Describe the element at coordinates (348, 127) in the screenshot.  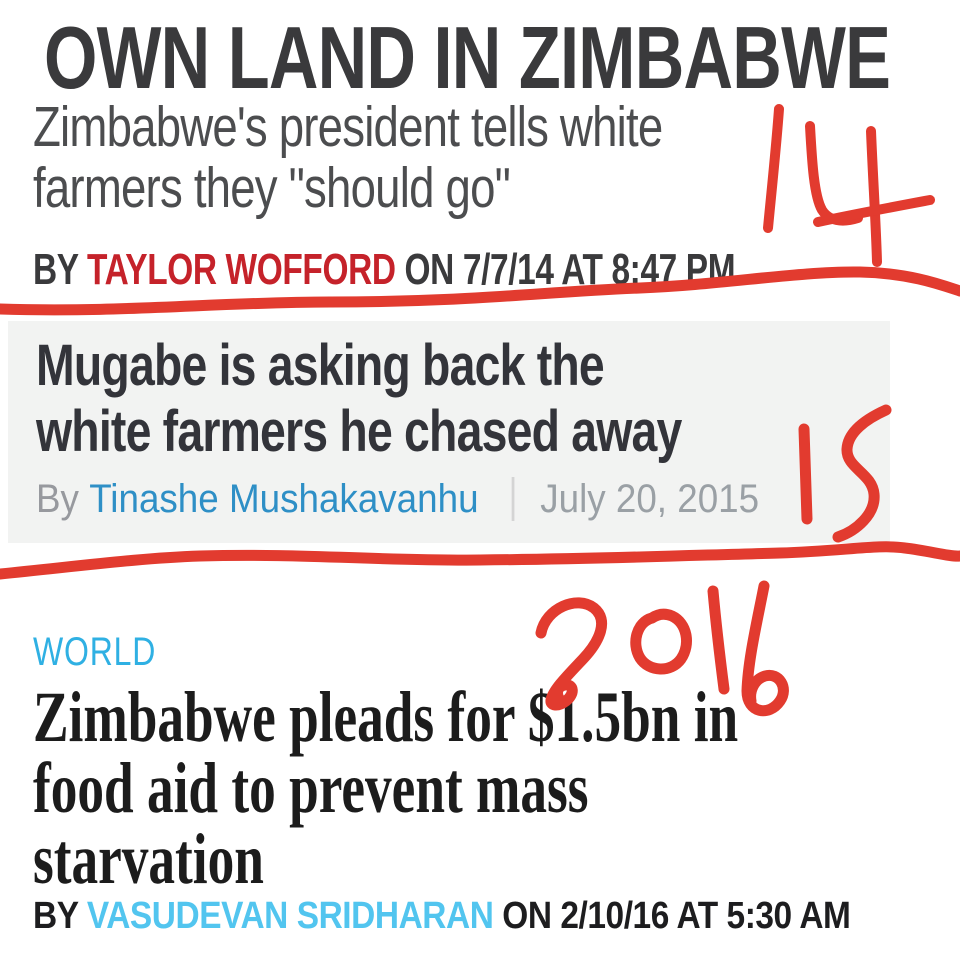
I see `article1-subtitle-line1: Zimbabwe's president tells white` at that location.